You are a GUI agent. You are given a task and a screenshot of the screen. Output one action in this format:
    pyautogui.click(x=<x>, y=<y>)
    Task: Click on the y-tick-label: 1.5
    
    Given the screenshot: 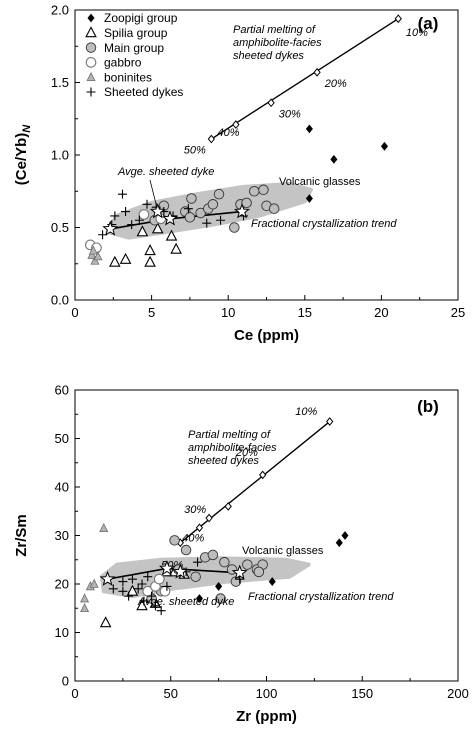 What is the action you would take?
    pyautogui.click(x=60, y=82)
    